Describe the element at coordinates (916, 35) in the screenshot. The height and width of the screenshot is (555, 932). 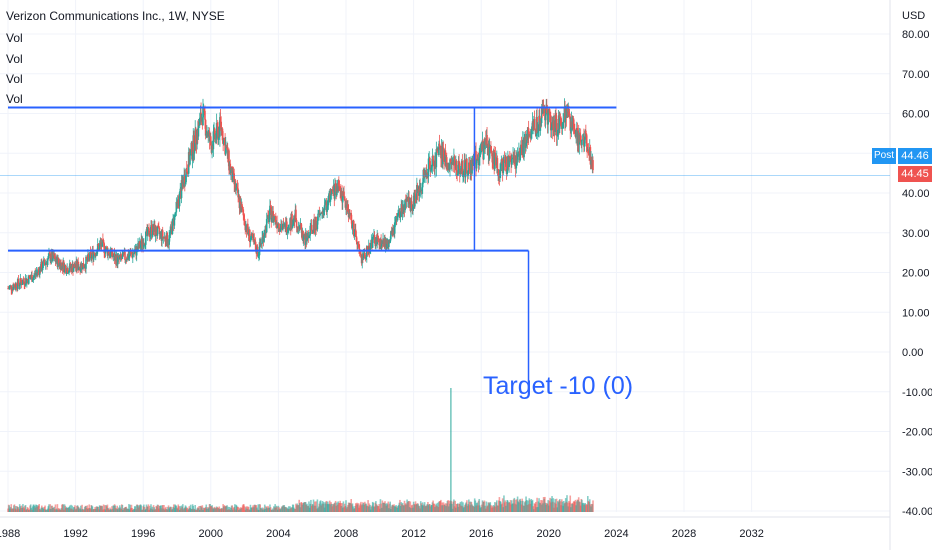
I see `y-tick-label: 80.00` at that location.